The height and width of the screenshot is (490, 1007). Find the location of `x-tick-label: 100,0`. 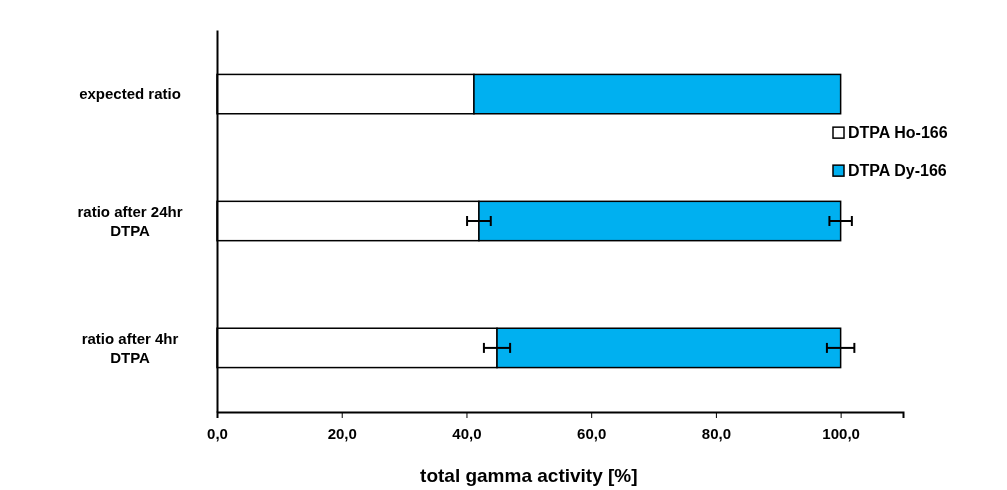

x-tick-label: 100,0 is located at coordinates (841, 433).